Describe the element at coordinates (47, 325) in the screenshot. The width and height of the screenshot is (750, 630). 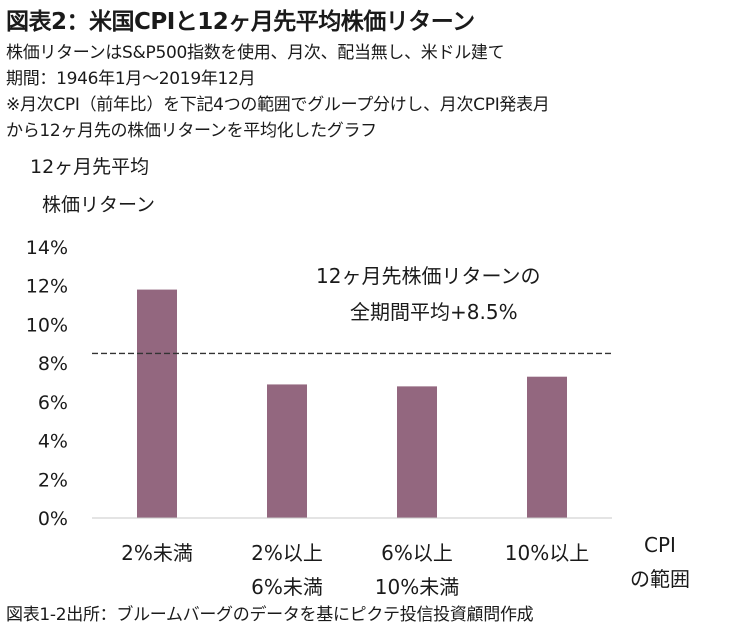
I see `y-tick-label: 10%` at that location.